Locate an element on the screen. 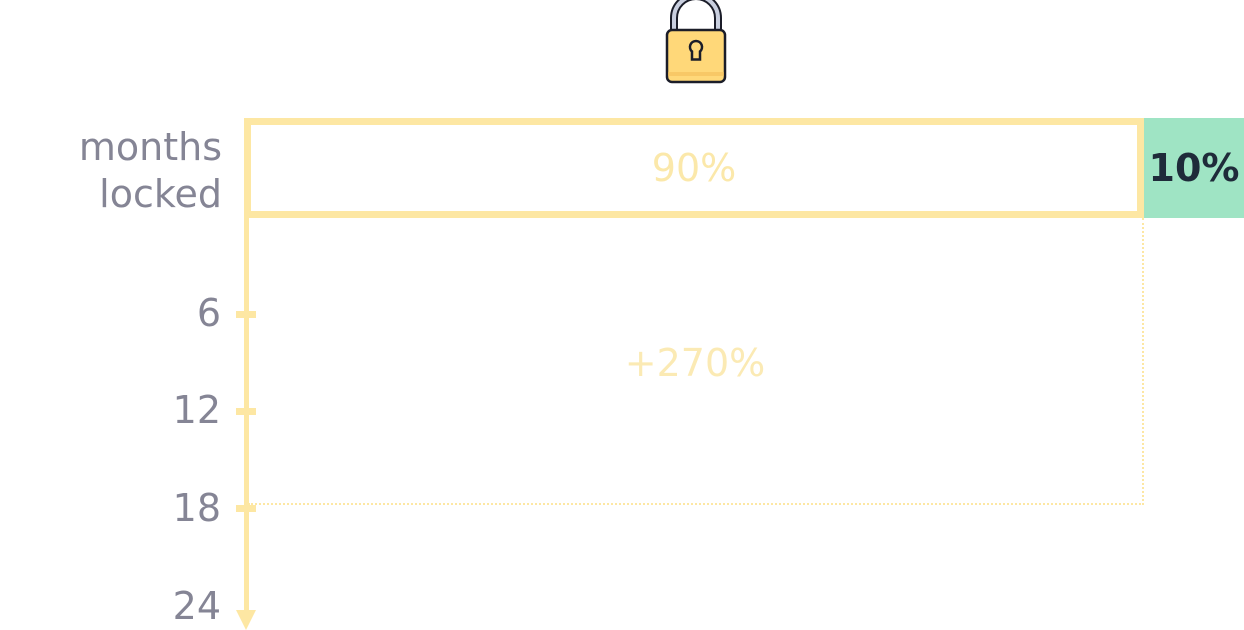 The height and width of the screenshot is (630, 1244). bonus-label: +270% is located at coordinates (695, 363).